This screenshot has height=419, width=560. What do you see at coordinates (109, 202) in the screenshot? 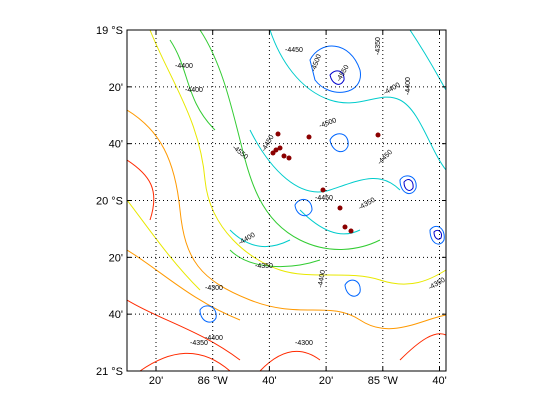
I see `y-tick-label: 20 °S` at bounding box center [109, 202].